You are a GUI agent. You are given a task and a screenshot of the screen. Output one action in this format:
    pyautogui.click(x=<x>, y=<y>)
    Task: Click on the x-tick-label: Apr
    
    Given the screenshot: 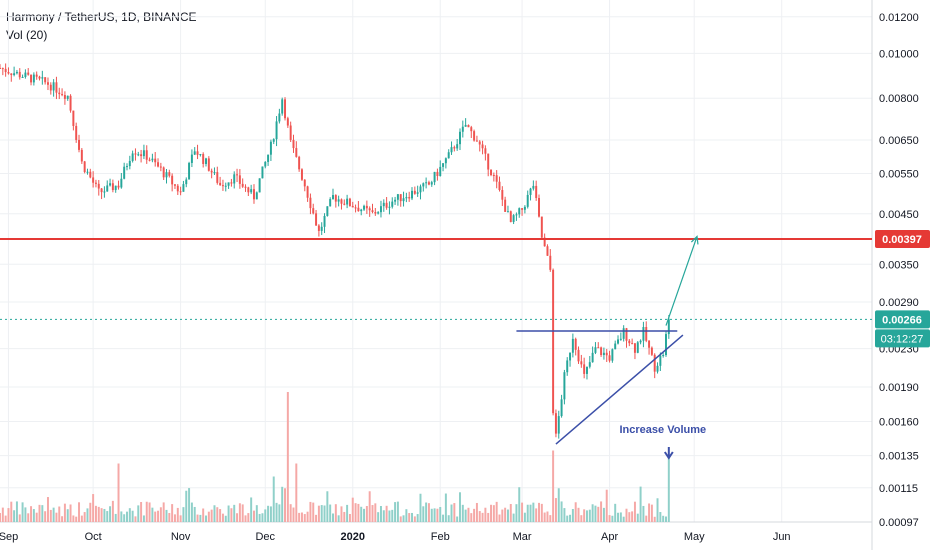 What is the action you would take?
    pyautogui.click(x=609, y=537)
    